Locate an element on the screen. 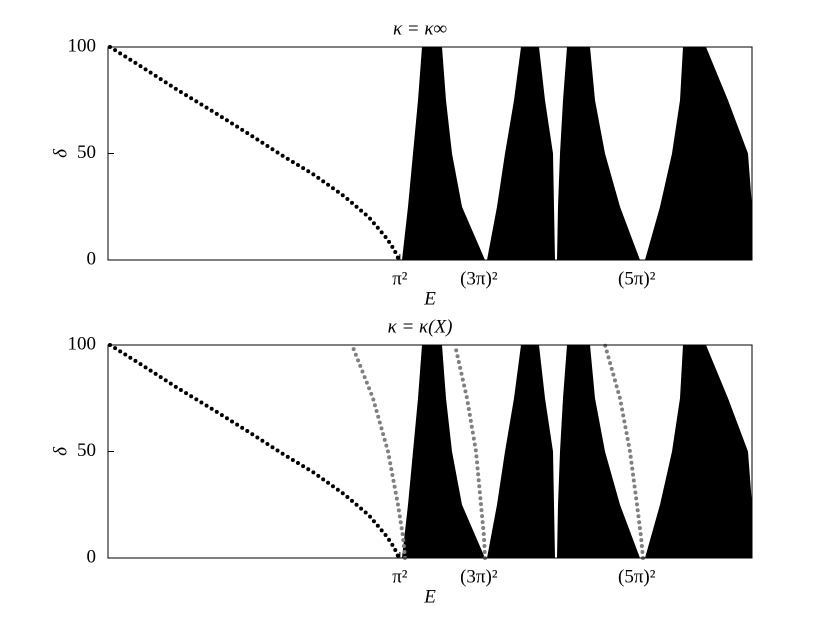 The image size is (830, 626). chart-title: κ = κ(X) is located at coordinates (420, 326).